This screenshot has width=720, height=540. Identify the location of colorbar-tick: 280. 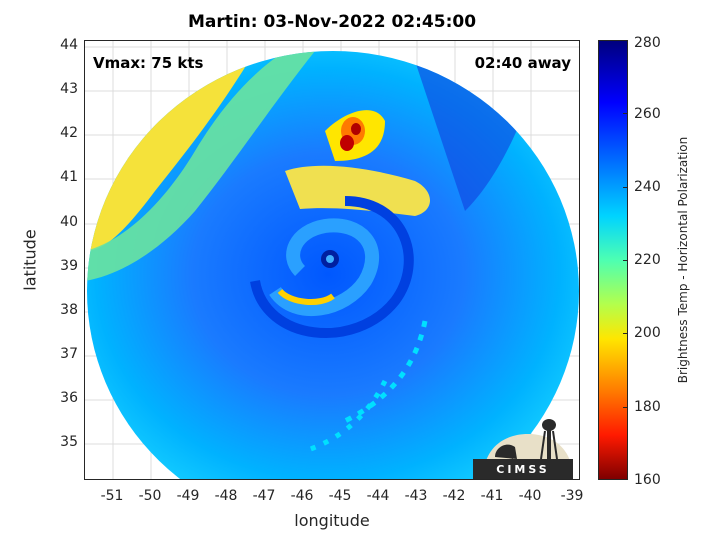
(647, 43).